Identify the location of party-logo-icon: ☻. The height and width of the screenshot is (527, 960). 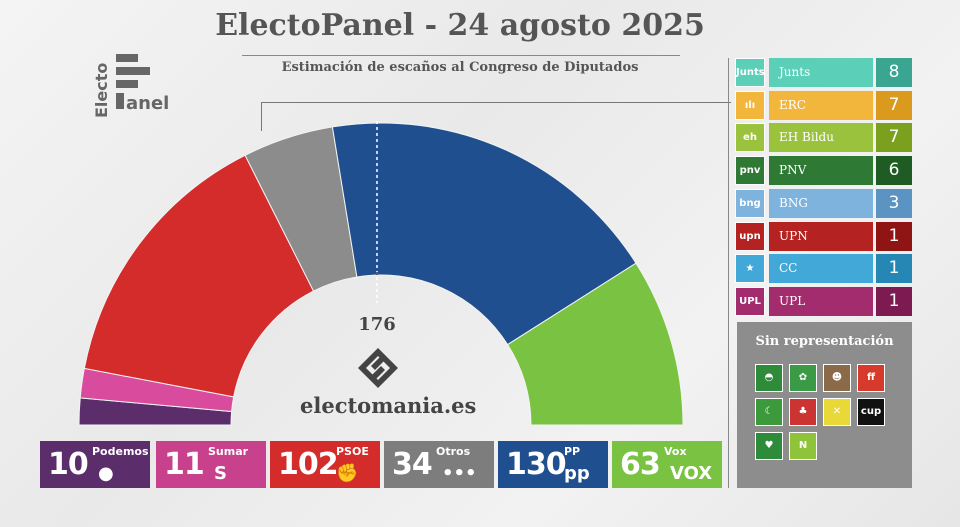
(837, 378).